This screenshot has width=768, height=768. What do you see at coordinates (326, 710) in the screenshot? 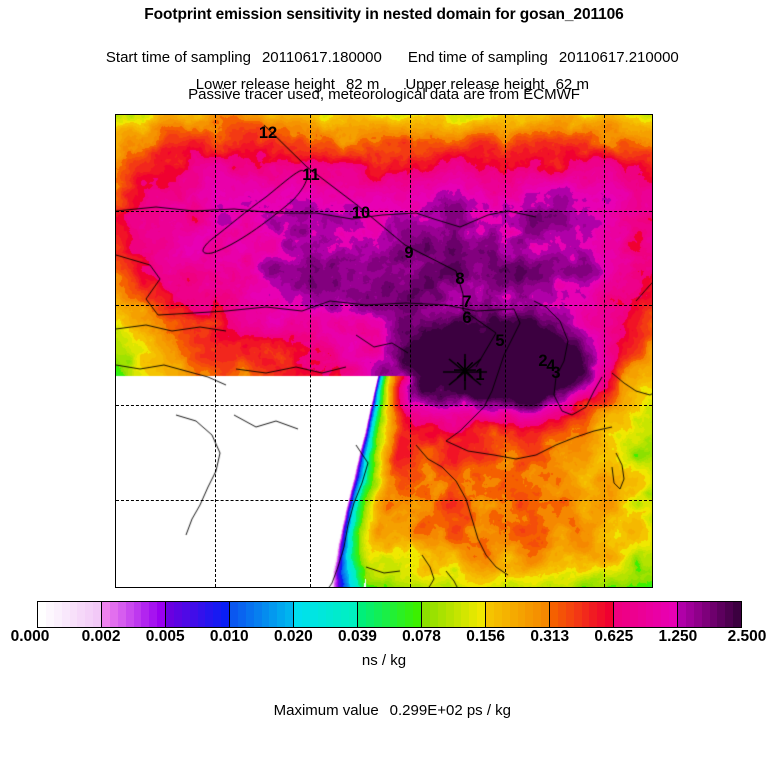
I see `maximum-value-label: Maximum value` at bounding box center [326, 710].